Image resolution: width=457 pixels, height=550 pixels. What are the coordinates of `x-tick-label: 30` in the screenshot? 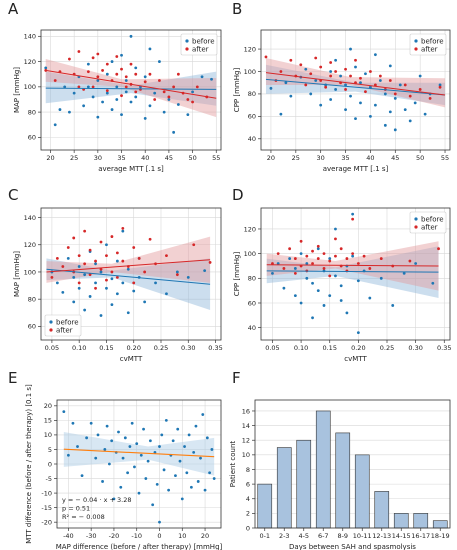 It's located at (321, 158).